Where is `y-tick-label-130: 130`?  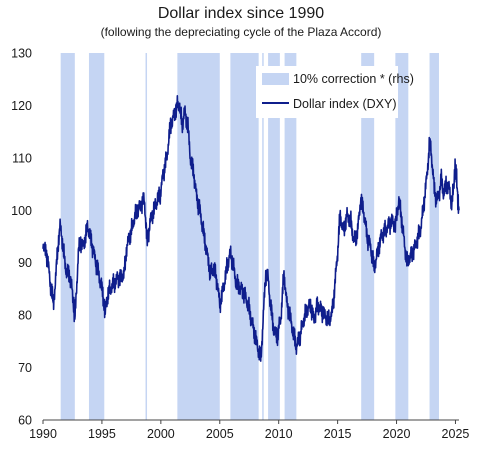 y-tick-label-130: 130 is located at coordinates (21, 54).